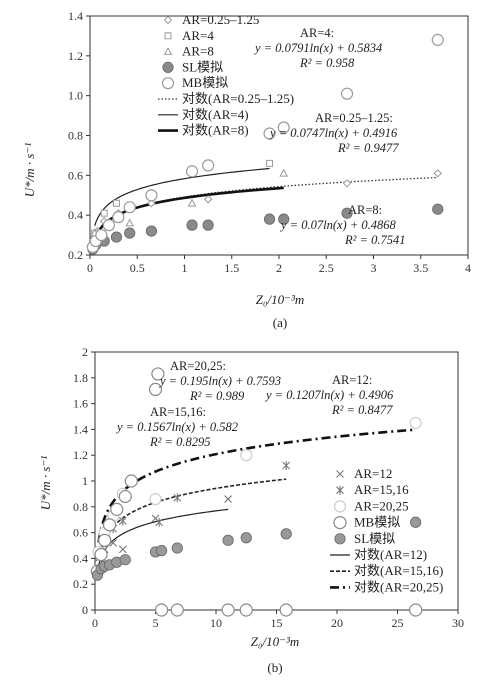 This screenshot has width=492, height=685. Describe the element at coordinates (275, 641) in the screenshot. I see `x-axis-label-b: Z₀/10⁻³m` at that location.